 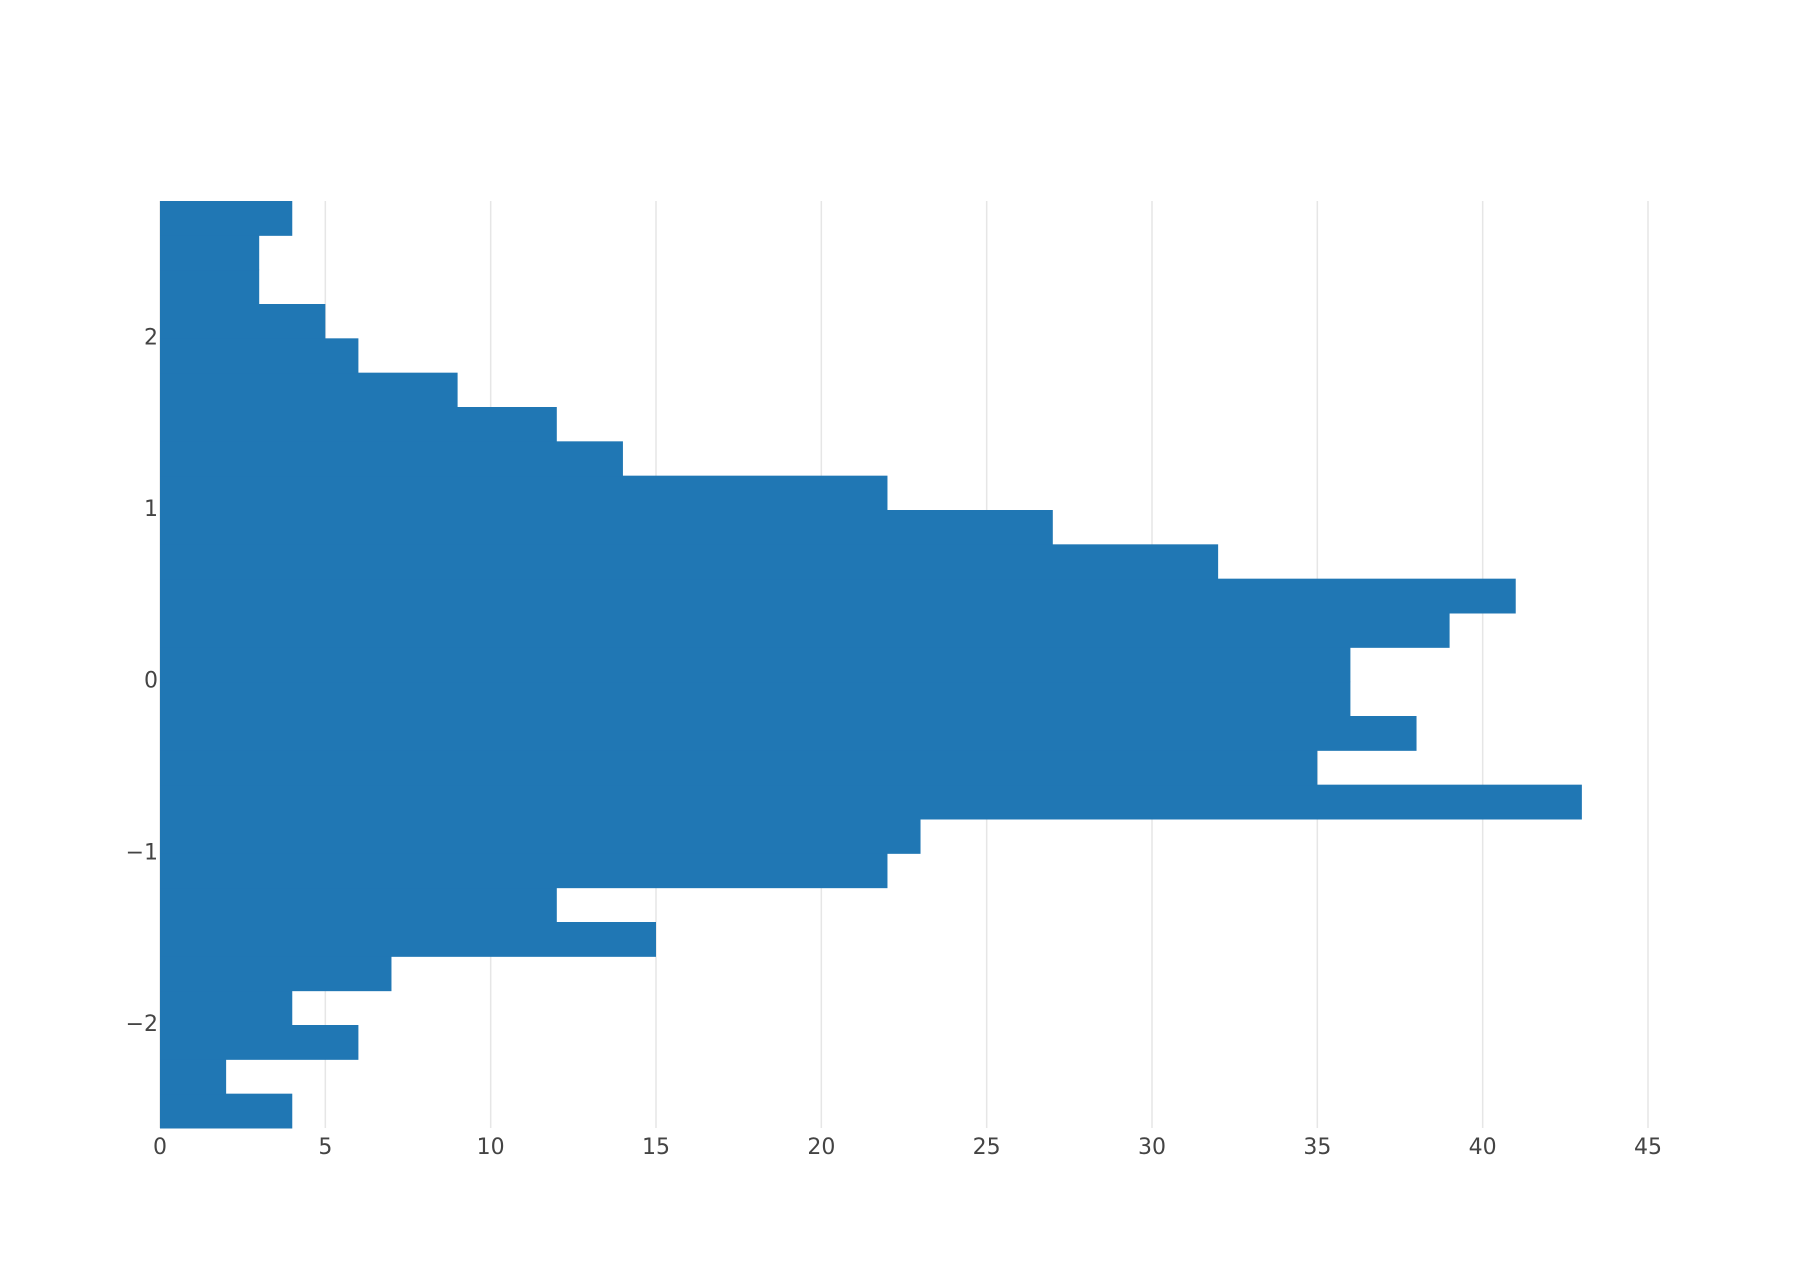 I want to click on x-tick-label: 20, so click(x=821, y=1147).